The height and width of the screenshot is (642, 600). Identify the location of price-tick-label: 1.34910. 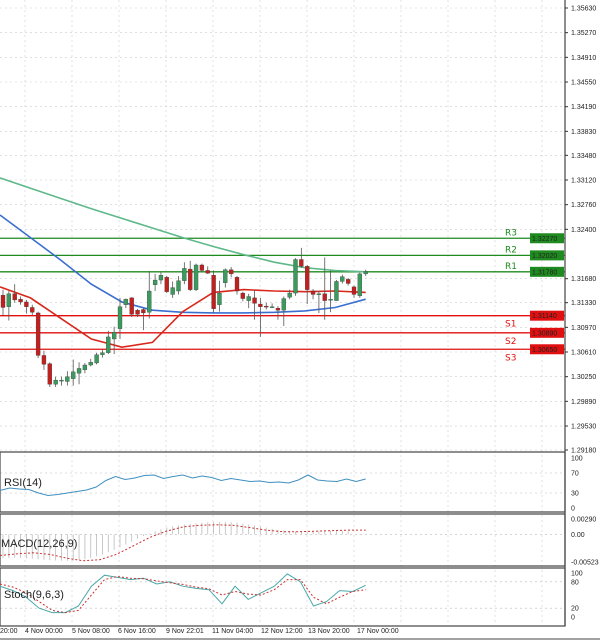
(583, 58).